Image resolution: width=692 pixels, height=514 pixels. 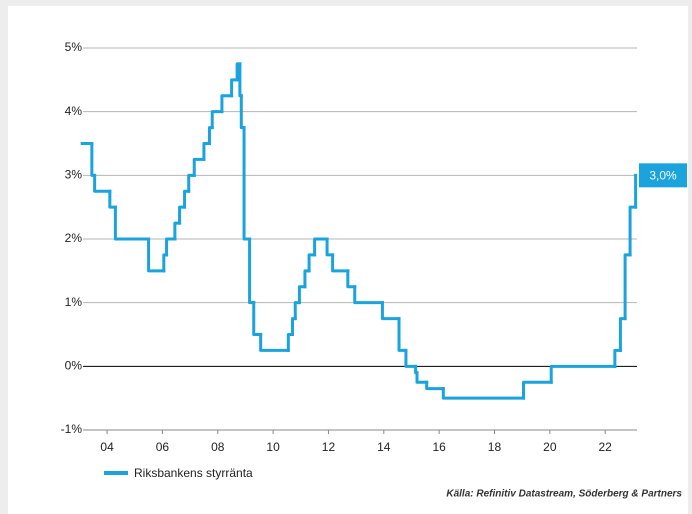 What do you see at coordinates (218, 447) in the screenshot?
I see `x-tick-label: 08` at bounding box center [218, 447].